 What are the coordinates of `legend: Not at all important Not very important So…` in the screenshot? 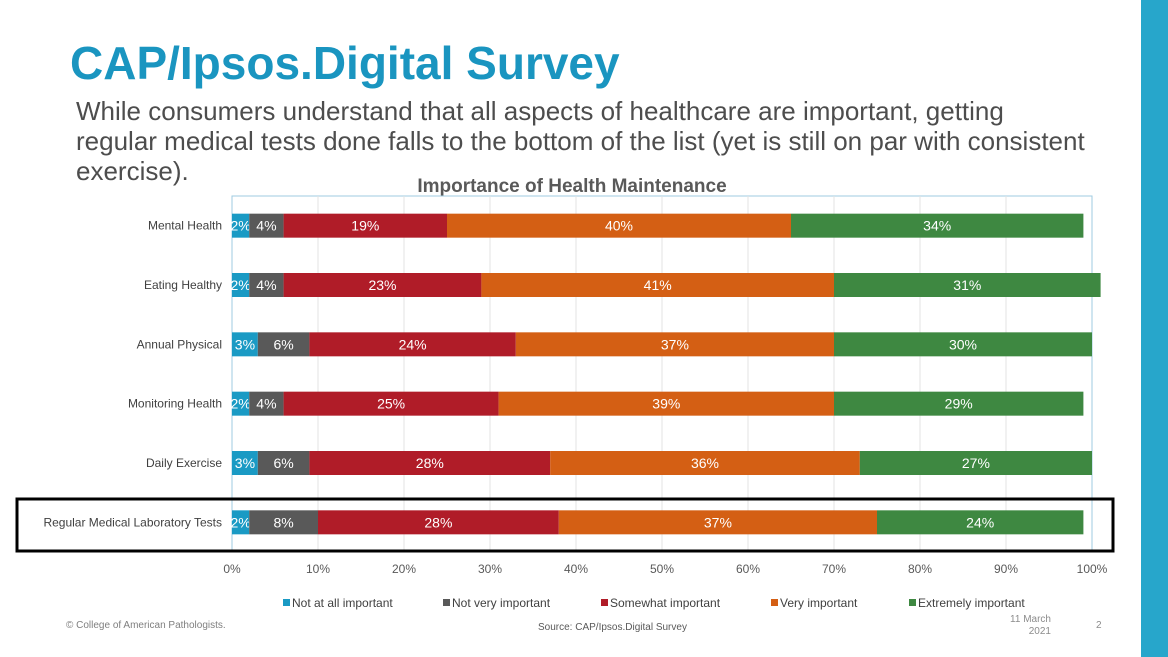 It's located at (654, 603).